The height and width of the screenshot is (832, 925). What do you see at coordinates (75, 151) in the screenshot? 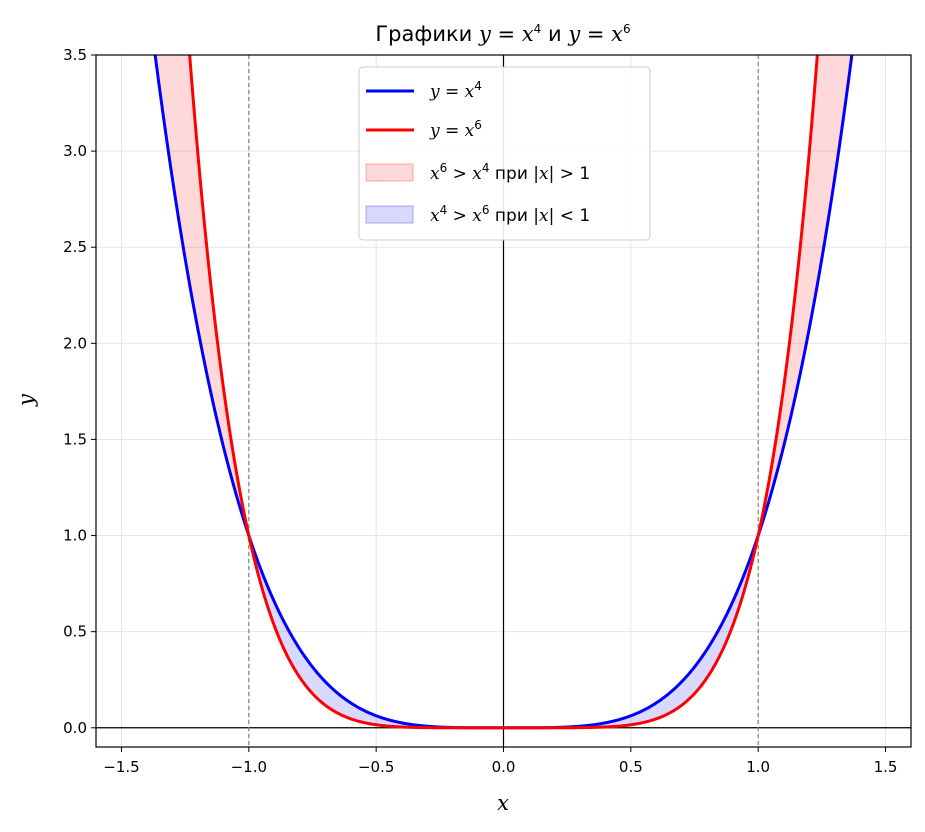
I see `y-tick-label: 3.0` at bounding box center [75, 151].